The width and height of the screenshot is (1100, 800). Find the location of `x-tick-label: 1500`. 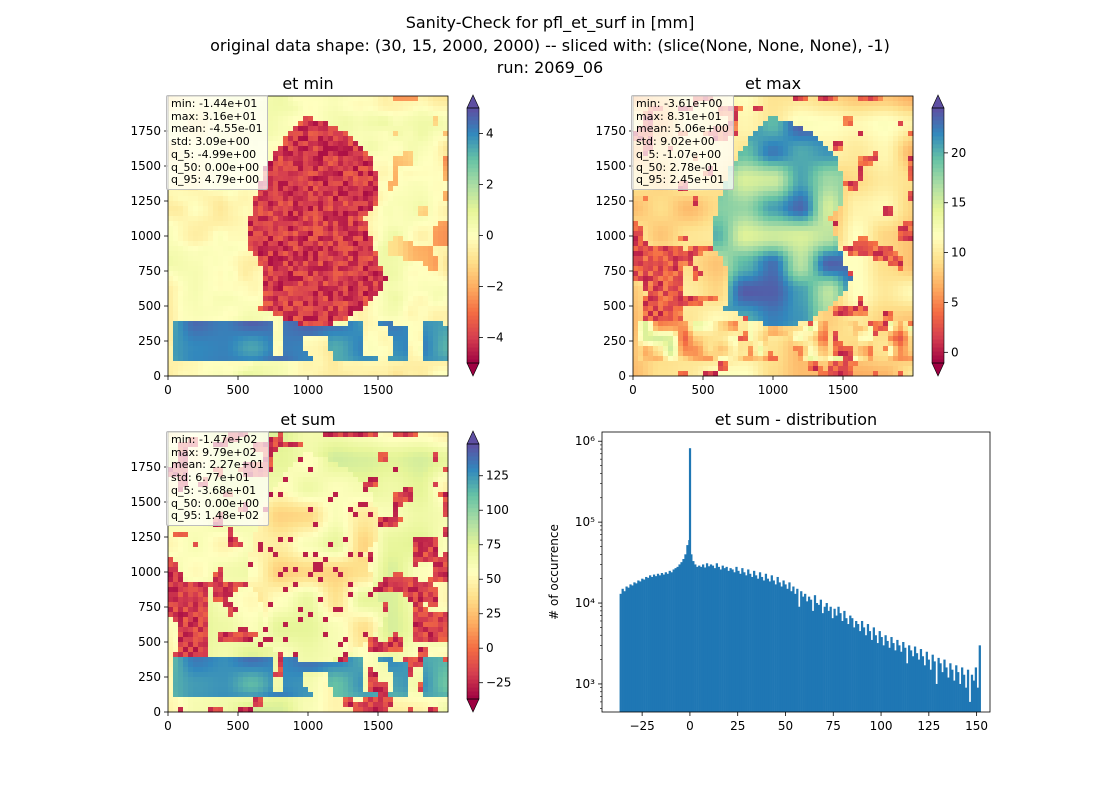

x-tick-label: 1500 is located at coordinates (378, 390).